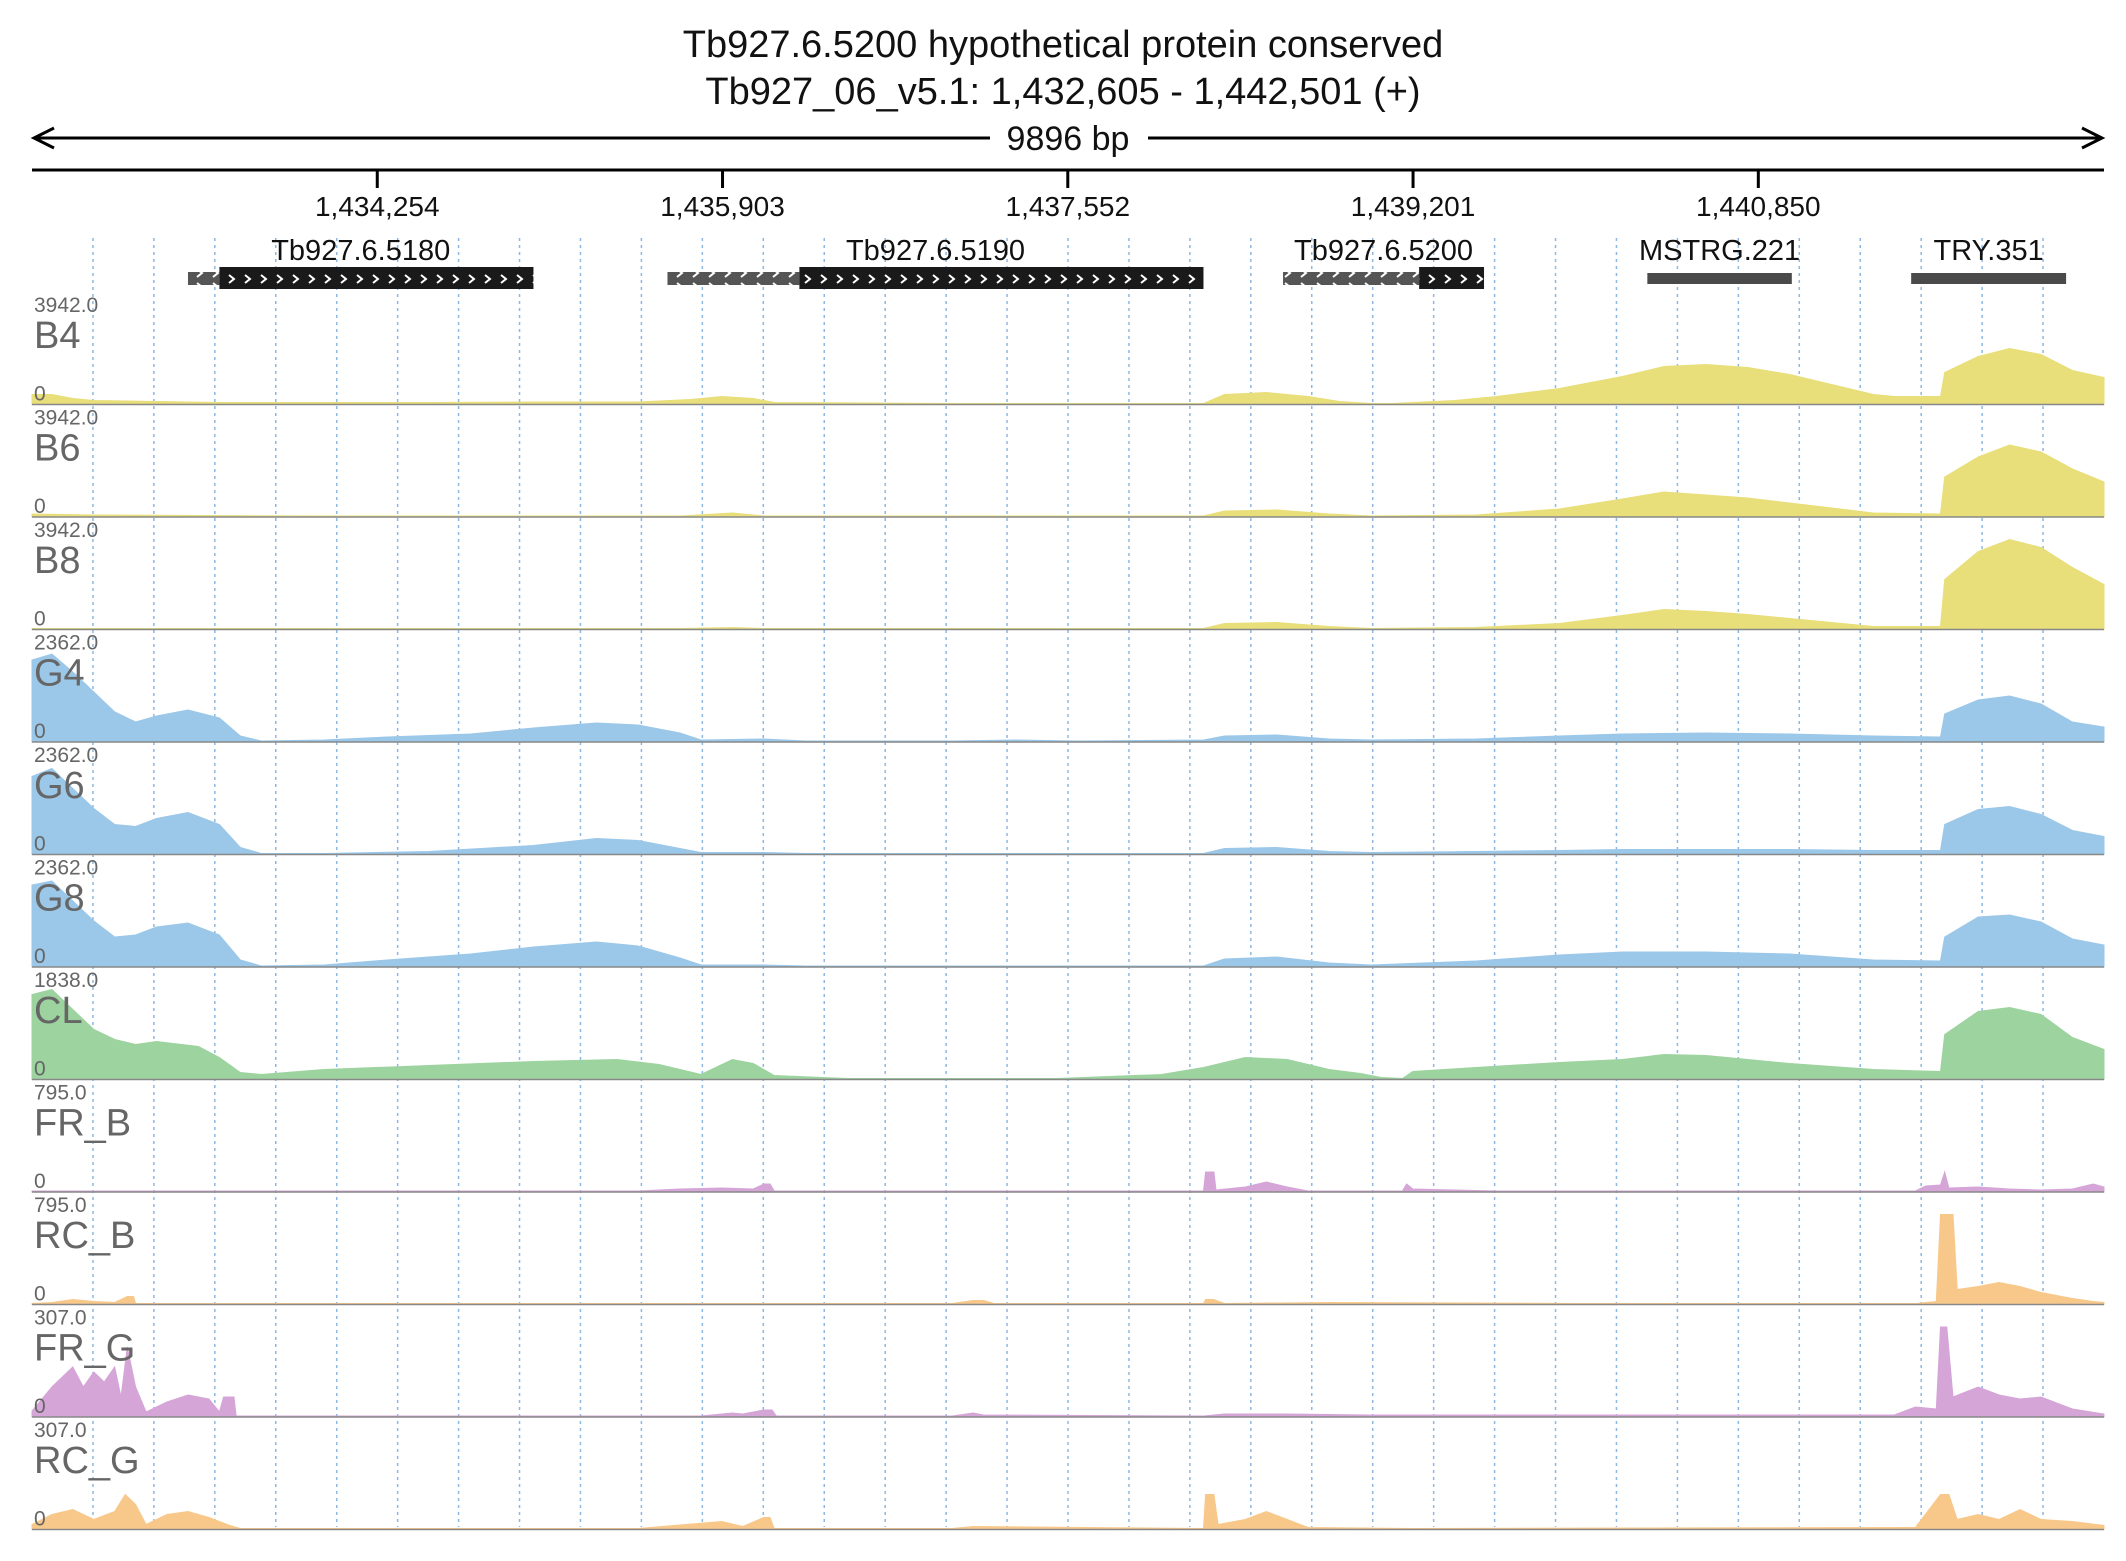  What do you see at coordinates (82, 1124) in the screenshot?
I see `track-name-label: FR_B` at bounding box center [82, 1124].